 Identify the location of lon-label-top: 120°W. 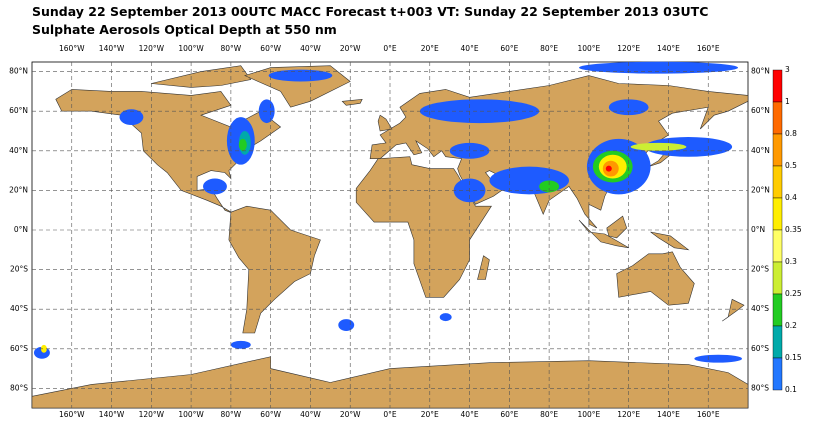
(152, 48).